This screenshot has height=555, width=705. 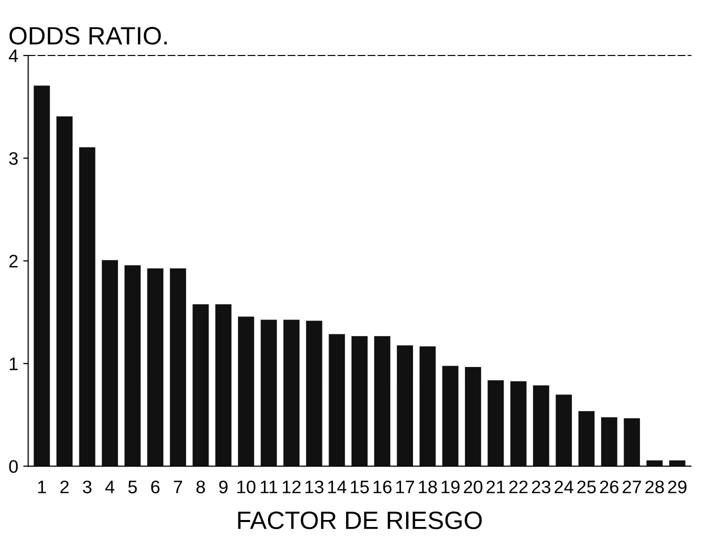 What do you see at coordinates (451, 487) in the screenshot?
I see `x-tick-label: 19` at bounding box center [451, 487].